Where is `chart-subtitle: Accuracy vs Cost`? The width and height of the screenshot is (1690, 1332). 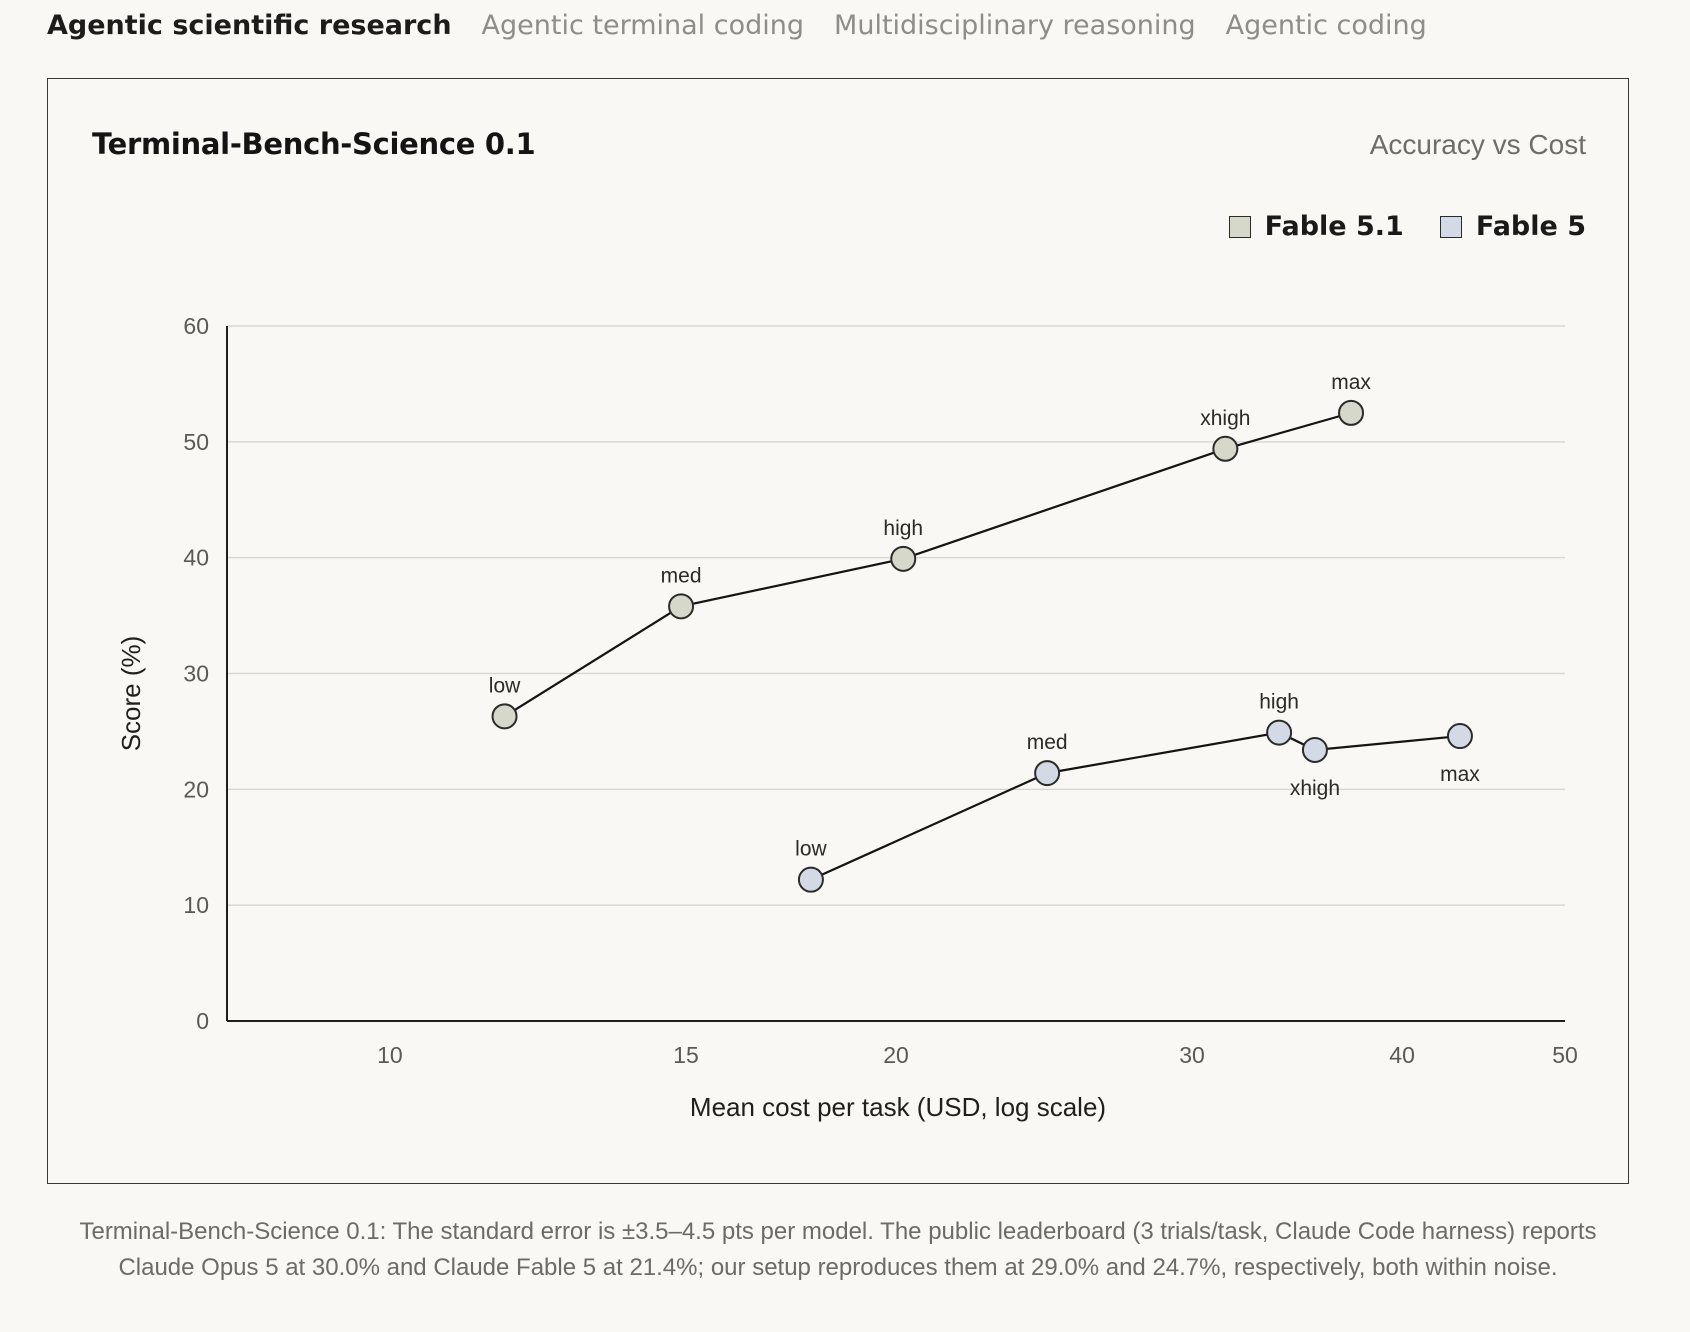 chart-subtitle: Accuracy vs Cost is located at coordinates (1477, 144).